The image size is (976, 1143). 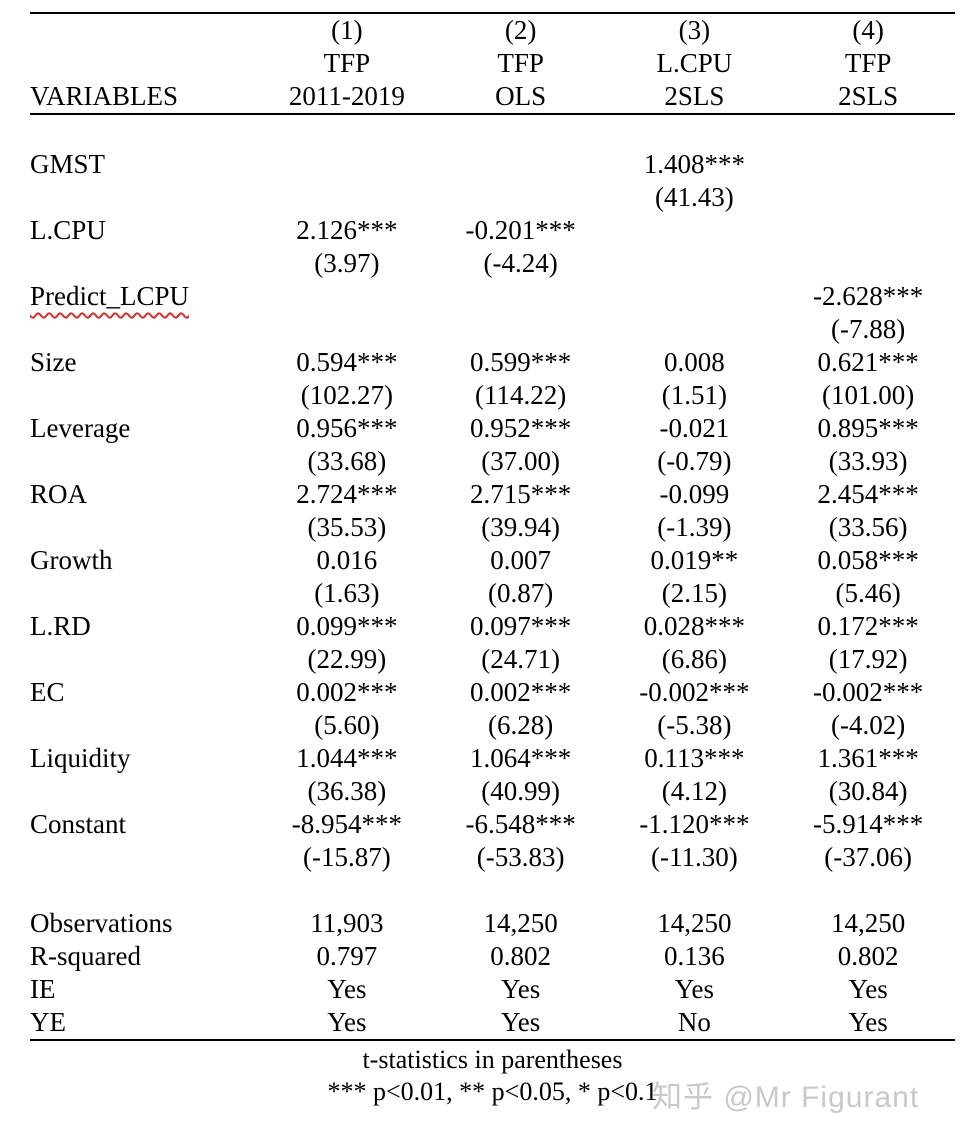 I want to click on stat-value: 11,903, so click(x=347, y=923).